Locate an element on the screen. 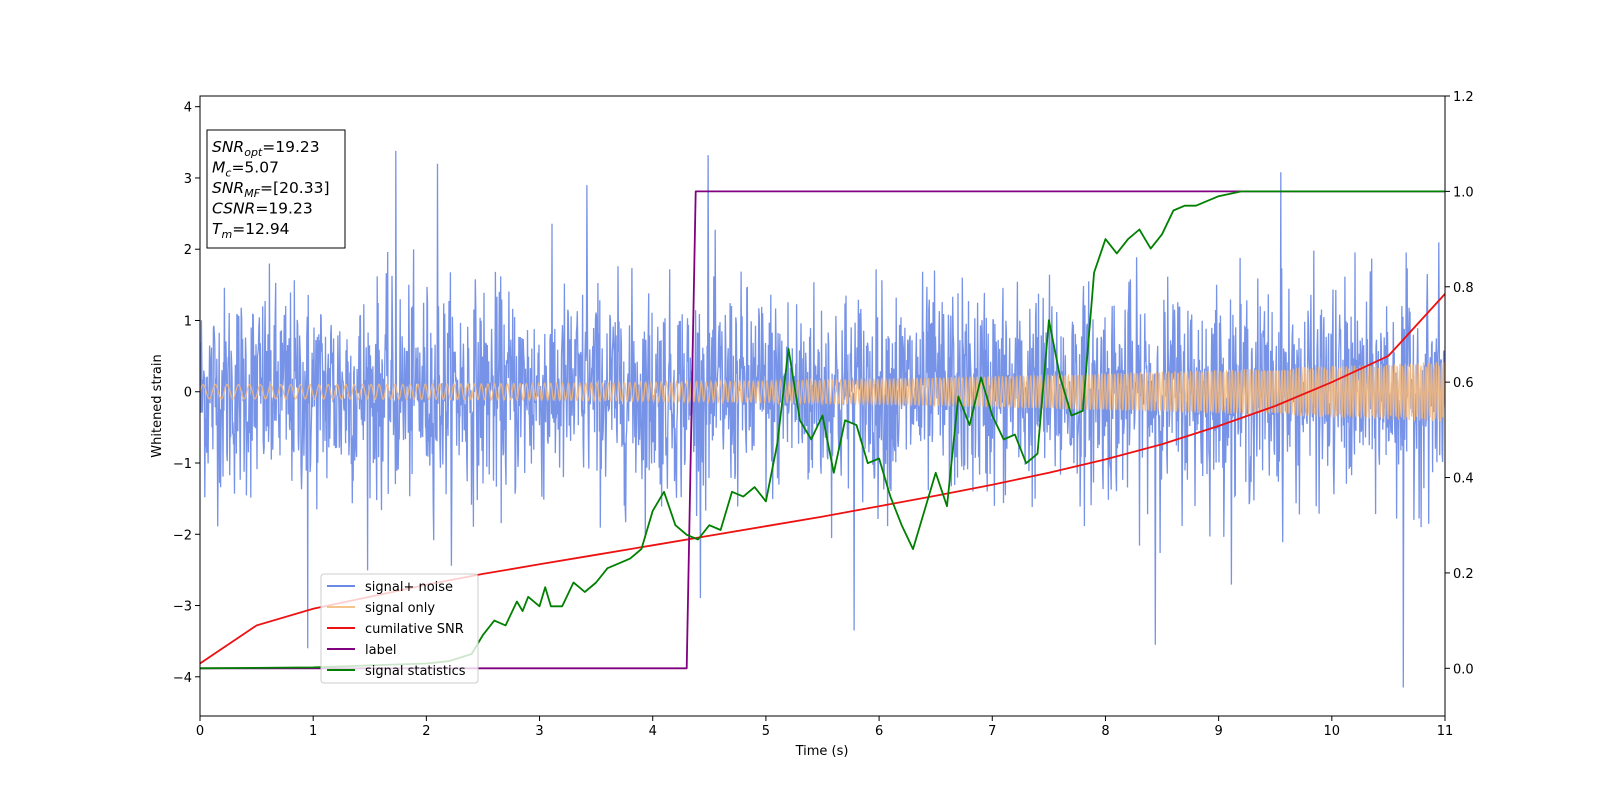  x-tick-label: 4 is located at coordinates (653, 731).